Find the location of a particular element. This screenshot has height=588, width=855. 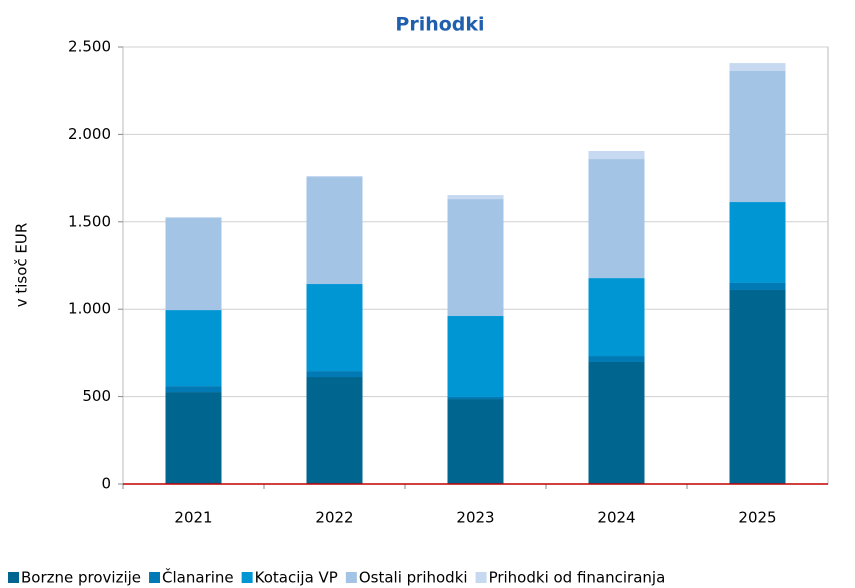

x-tick-label: 2024 is located at coordinates (616, 518).